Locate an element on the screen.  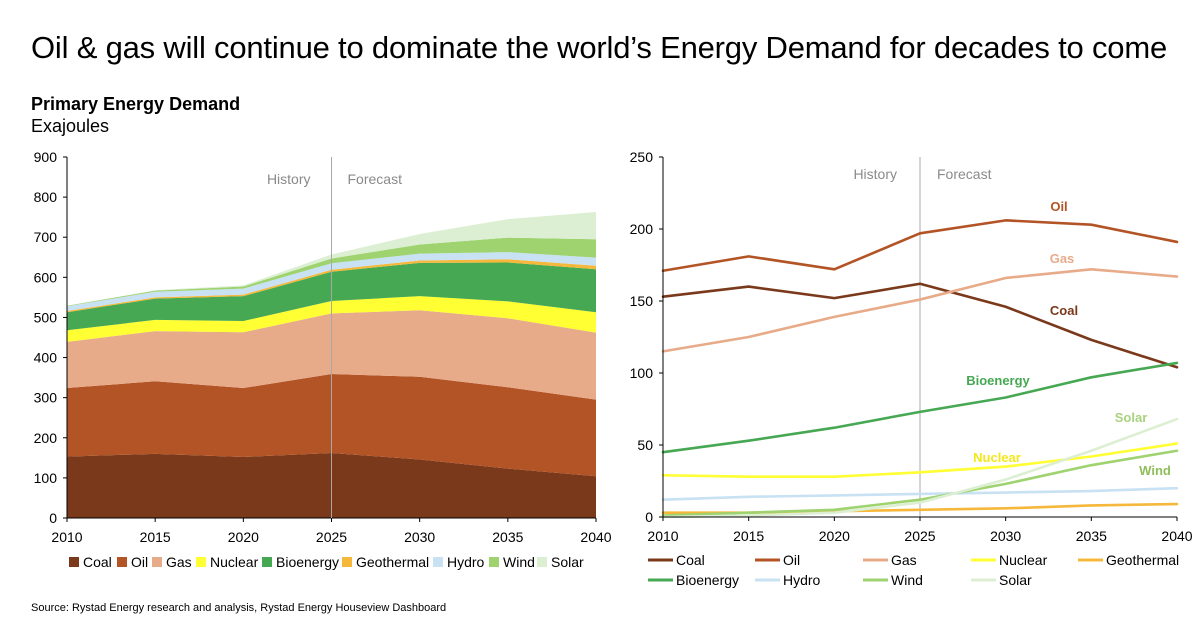
y-tick-label: 50 is located at coordinates (645, 445).